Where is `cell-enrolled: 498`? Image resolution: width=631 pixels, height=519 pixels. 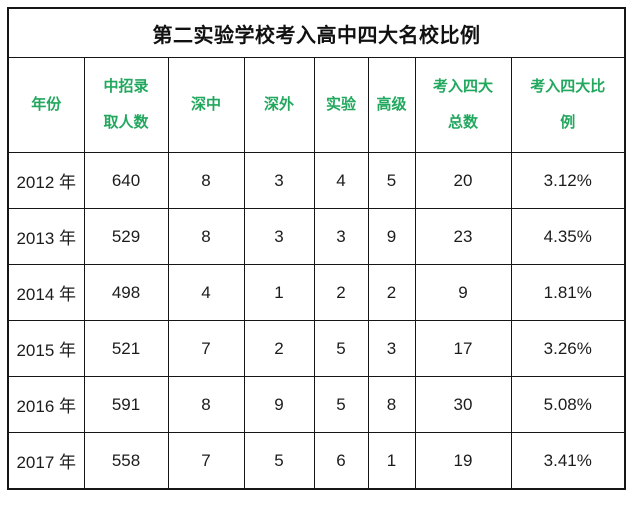 cell-enrolled: 498 is located at coordinates (126, 292).